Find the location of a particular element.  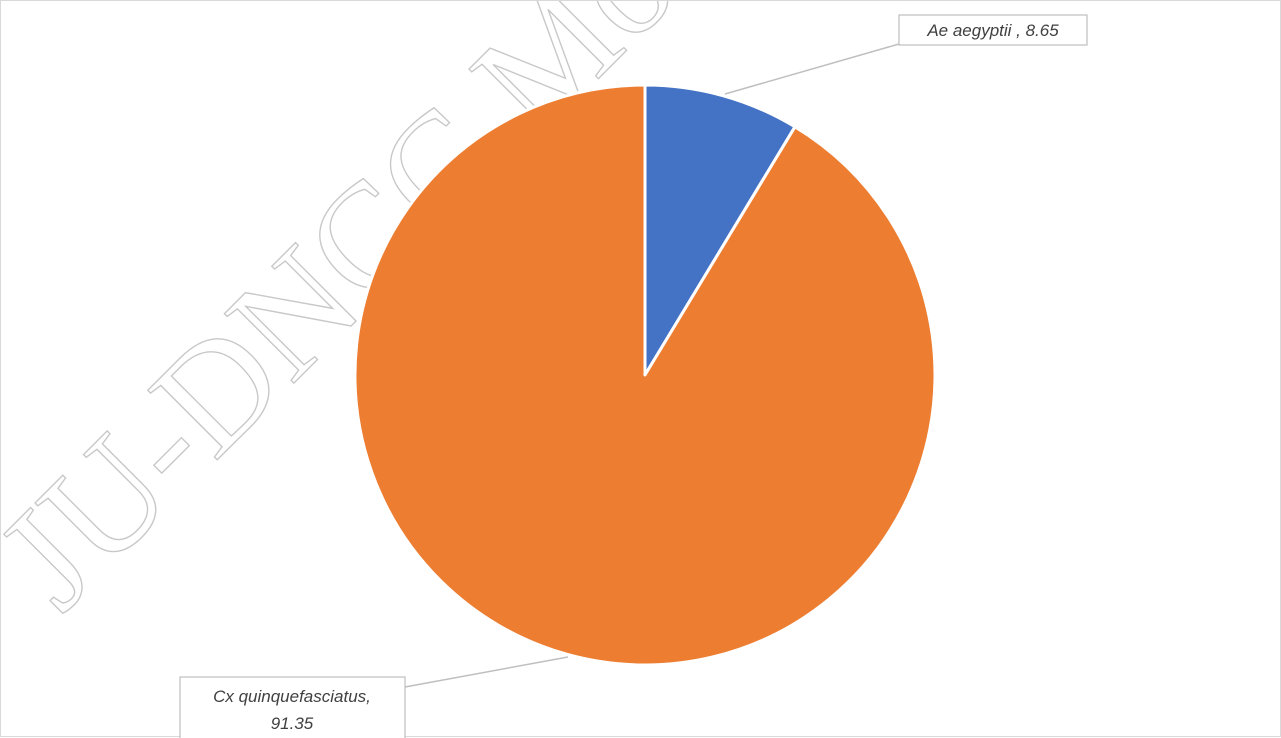

label-box-ae-aegyptii is located at coordinates (993, 30).